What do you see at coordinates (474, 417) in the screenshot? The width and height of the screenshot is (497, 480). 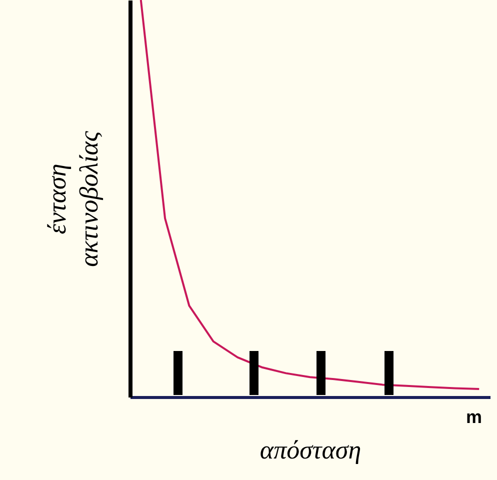 I see `text: m` at bounding box center [474, 417].